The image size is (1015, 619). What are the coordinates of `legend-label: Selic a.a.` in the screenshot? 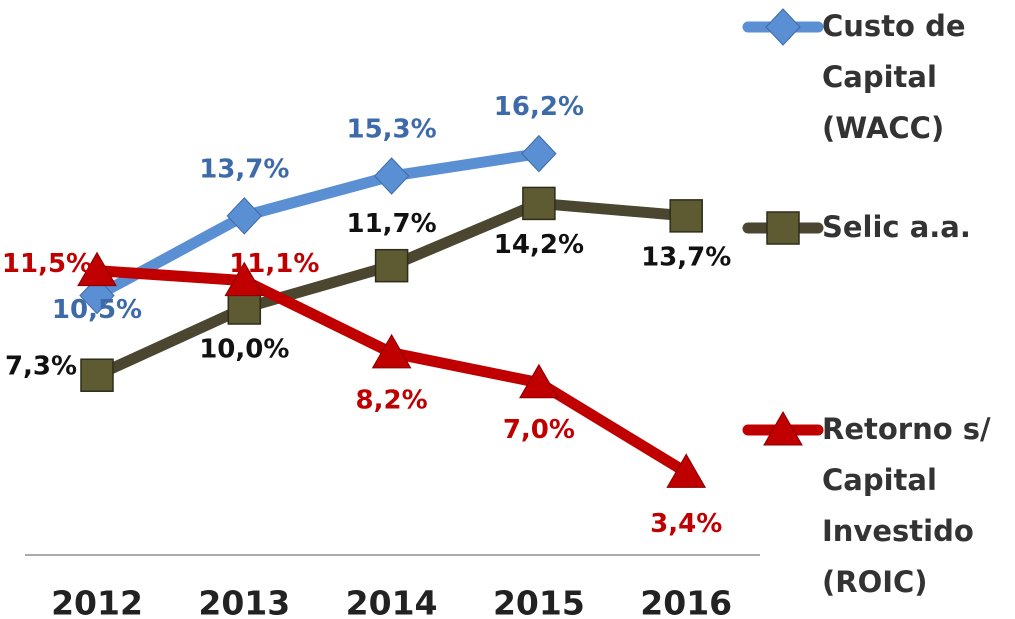 It's located at (896, 227).